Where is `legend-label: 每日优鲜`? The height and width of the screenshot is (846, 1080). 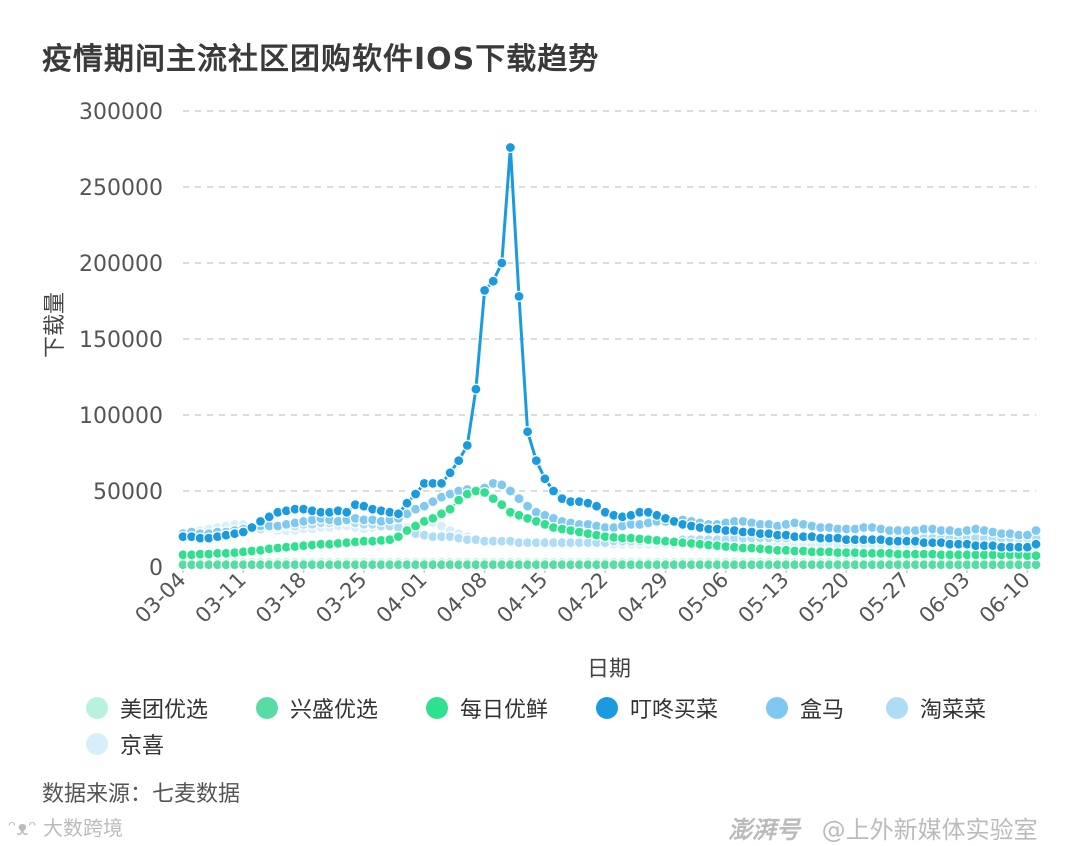
legend-label: 每日优鲜 is located at coordinates (504, 710).